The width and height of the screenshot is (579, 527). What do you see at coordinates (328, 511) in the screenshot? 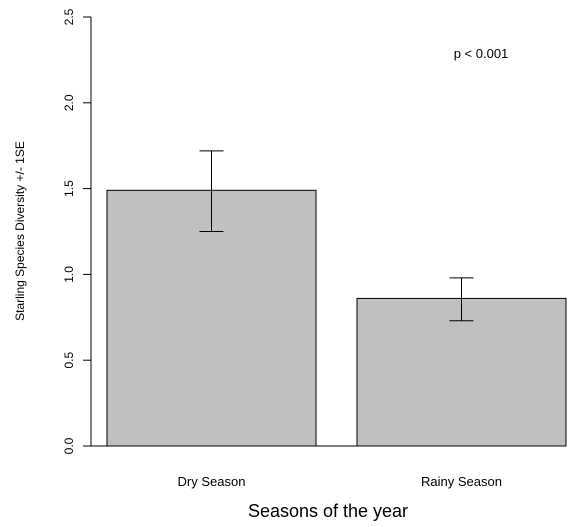
I see `x-axis-label: Seasons of the year` at bounding box center [328, 511].